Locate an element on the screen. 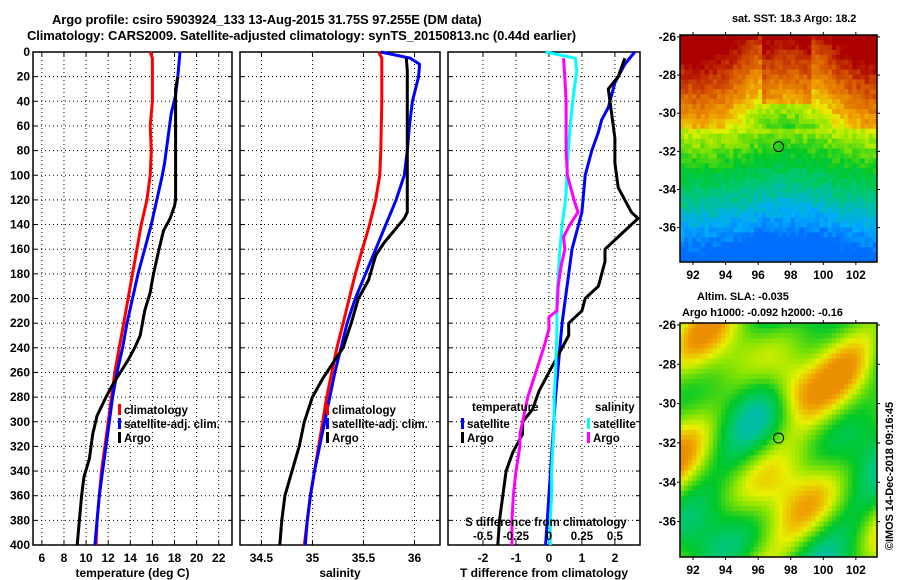 The height and width of the screenshot is (580, 900). sla-map-ytick-label: -32 is located at coordinates (668, 443).